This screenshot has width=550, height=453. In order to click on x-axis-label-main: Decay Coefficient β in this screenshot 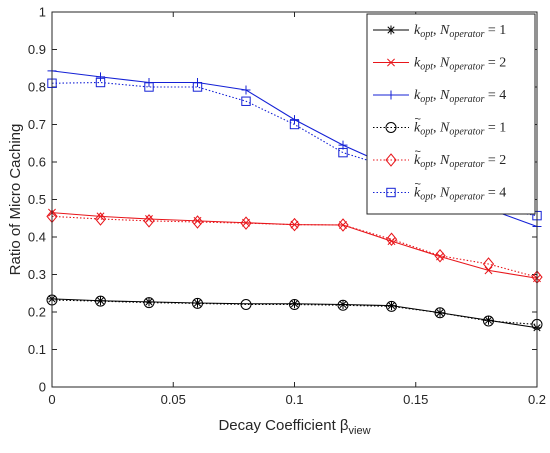, I will do `click(283, 425)`.